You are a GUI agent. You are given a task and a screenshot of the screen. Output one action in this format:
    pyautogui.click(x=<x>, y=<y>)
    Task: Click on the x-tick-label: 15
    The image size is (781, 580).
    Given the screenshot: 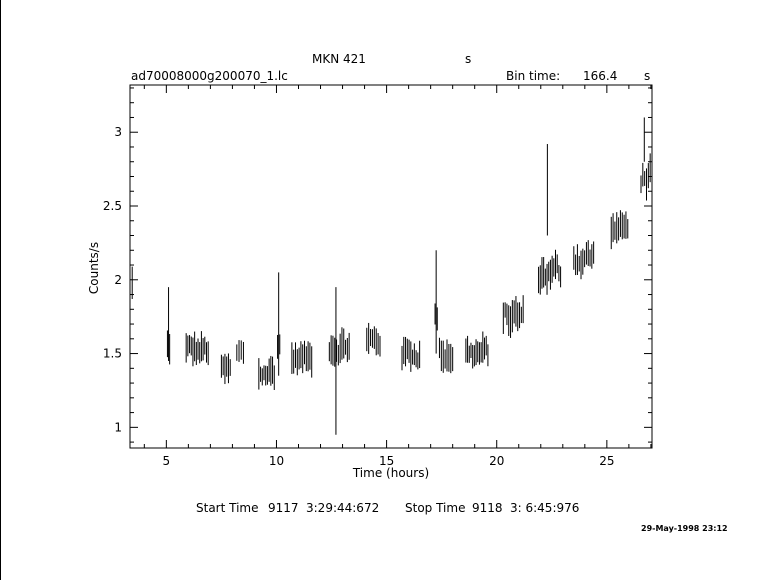 What is the action you would take?
    pyautogui.click(x=386, y=461)
    